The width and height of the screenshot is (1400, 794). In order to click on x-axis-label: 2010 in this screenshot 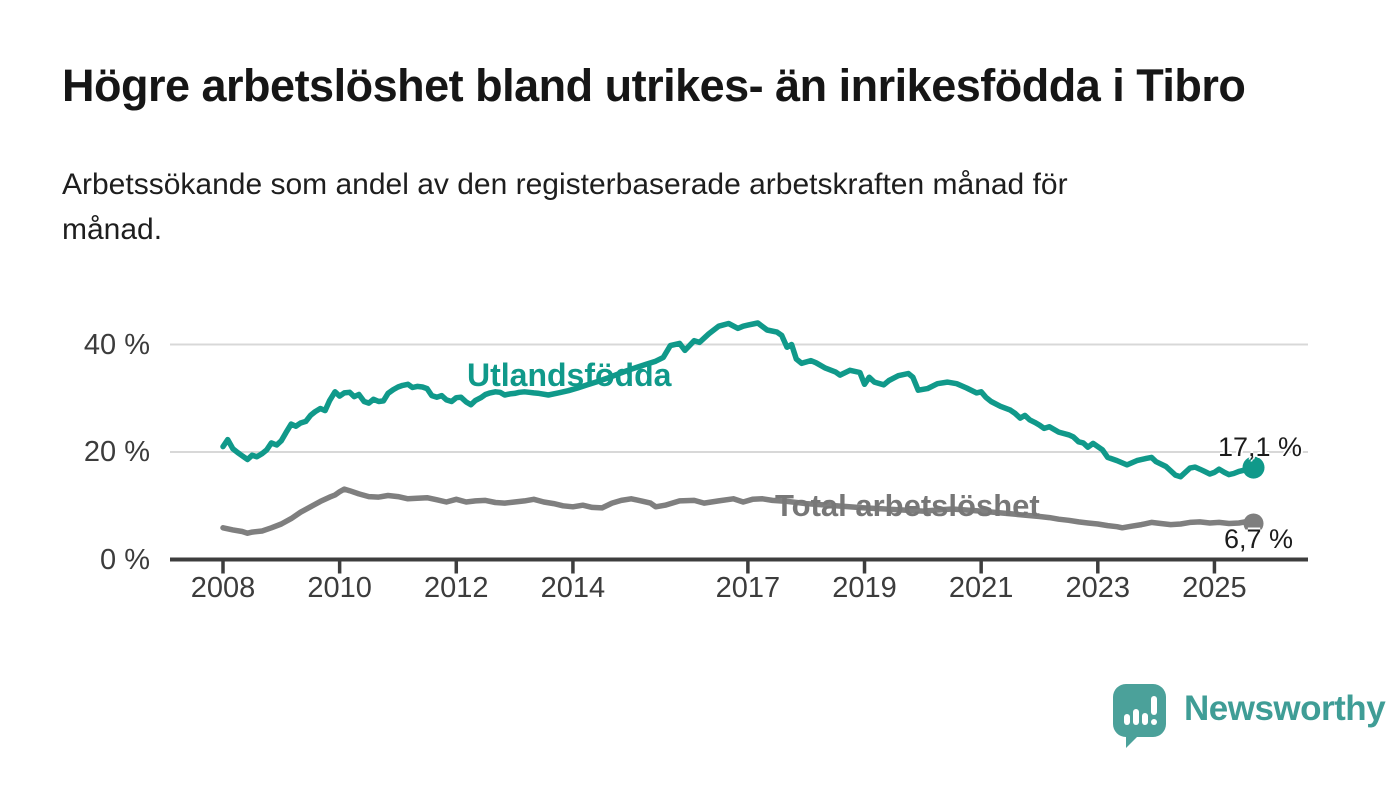, I will do `click(339, 588)`.